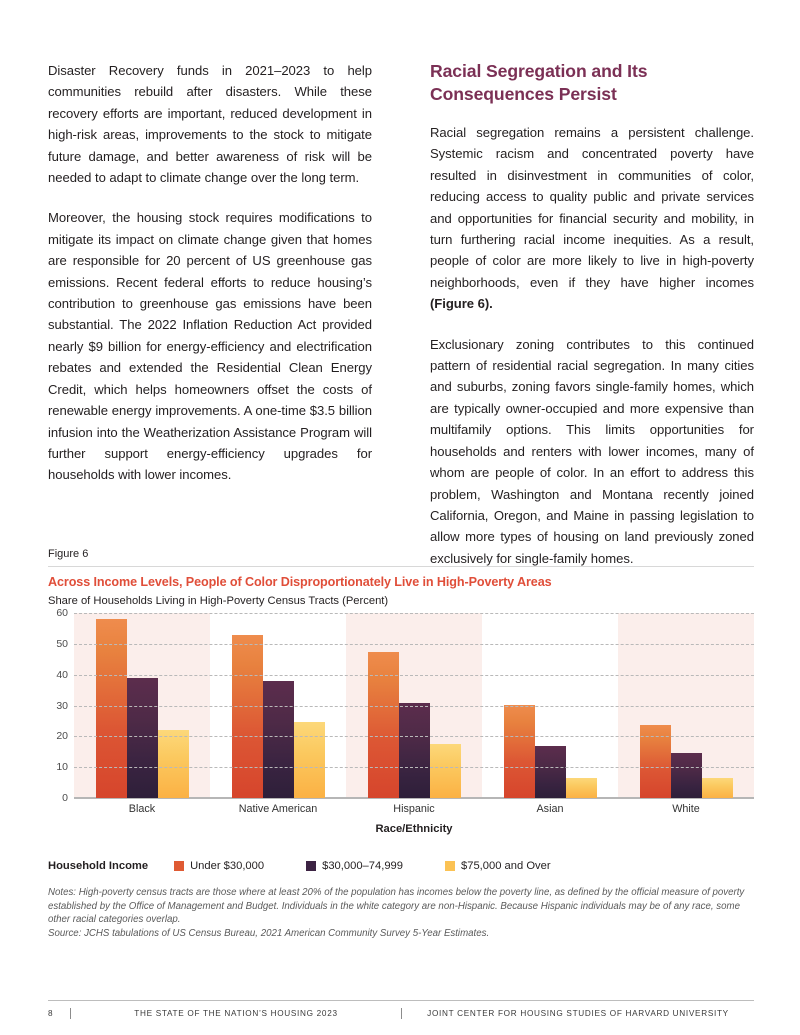 The image size is (800, 1035). Describe the element at coordinates (62, 736) in the screenshot. I see `y-tick-label: 20` at that location.